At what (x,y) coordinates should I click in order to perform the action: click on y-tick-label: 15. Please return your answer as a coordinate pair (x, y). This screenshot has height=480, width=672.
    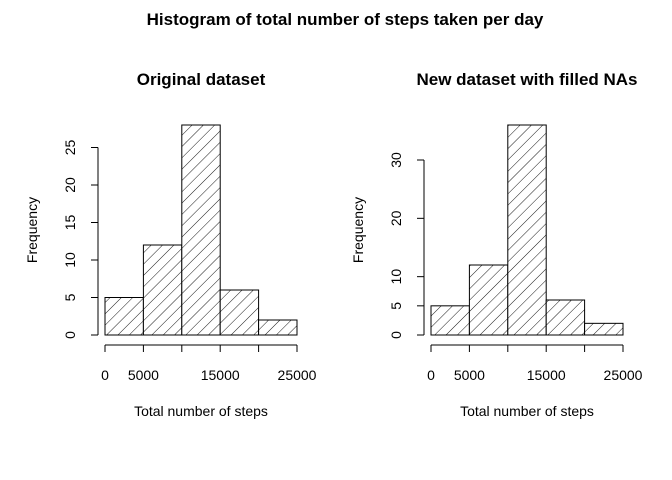
    Looking at the image, I should click on (70, 223).